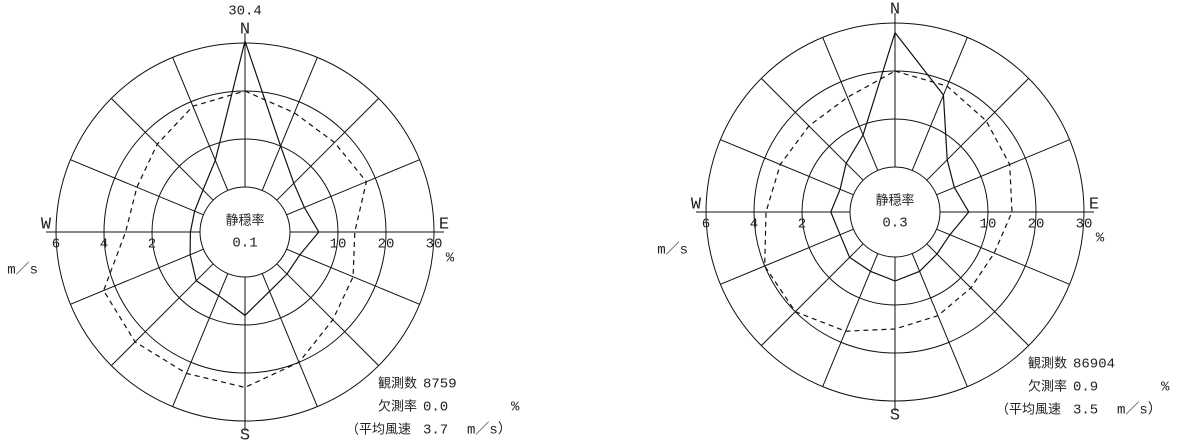  I want to click on mean-speed-value: 3.5, so click(1085, 411).